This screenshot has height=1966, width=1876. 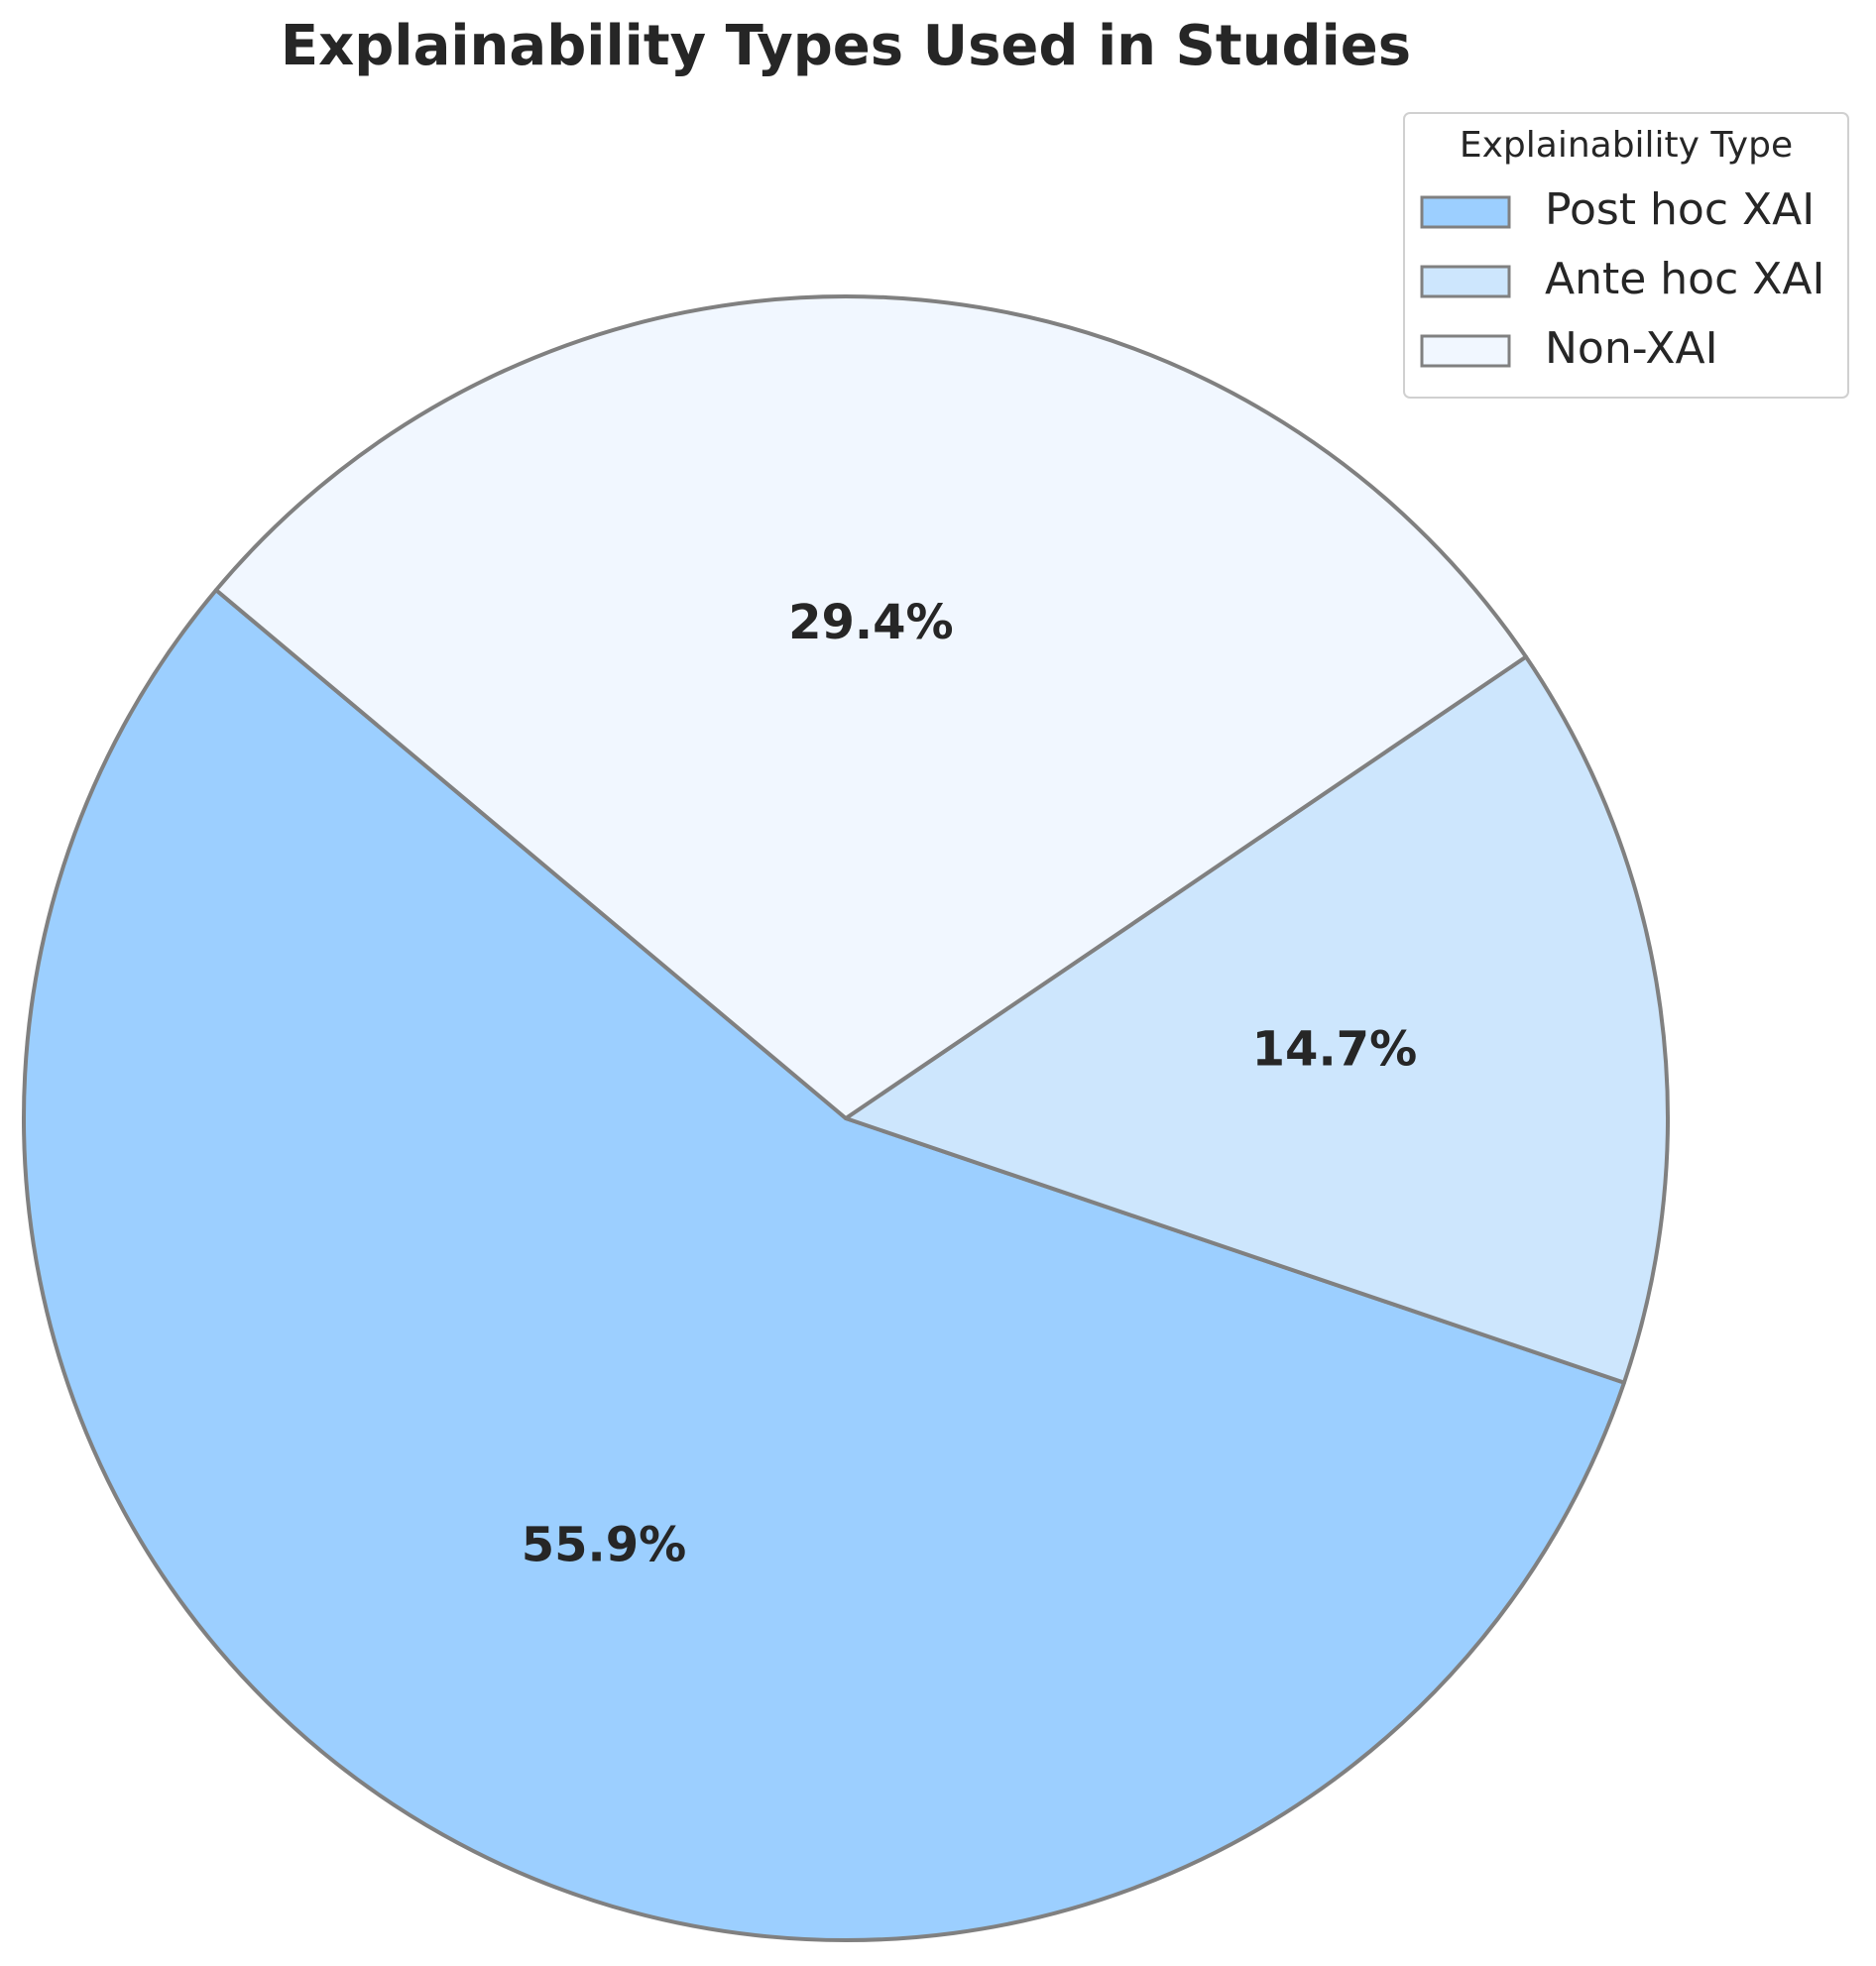 I want to click on legend-title: Explainability Type, so click(x=1626, y=145).